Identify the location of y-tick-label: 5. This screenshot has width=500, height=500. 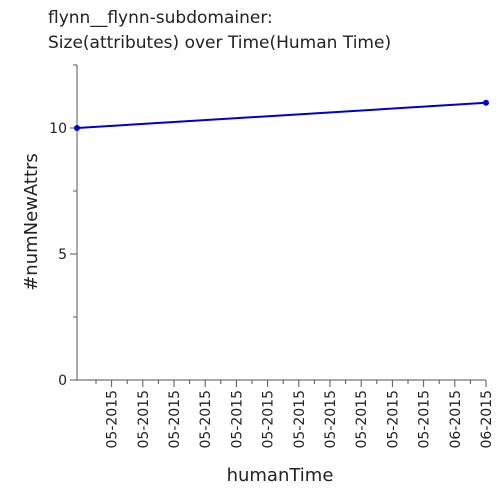
(62, 255).